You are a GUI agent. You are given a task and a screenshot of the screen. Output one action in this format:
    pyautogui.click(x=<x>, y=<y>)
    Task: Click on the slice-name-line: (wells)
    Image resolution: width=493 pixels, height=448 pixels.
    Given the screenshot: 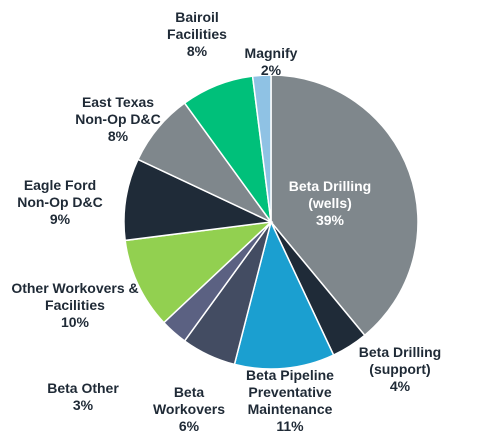 What is the action you would take?
    pyautogui.click(x=330, y=203)
    